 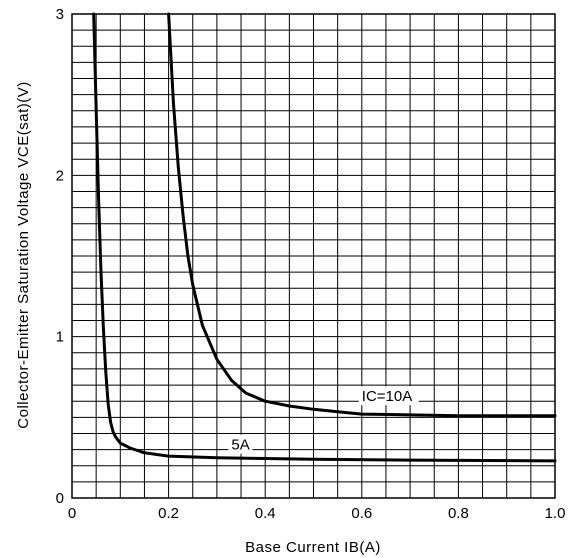 What do you see at coordinates (323, 420) in the screenshot?
I see `curve-annotations: IC=10A 5A` at bounding box center [323, 420].